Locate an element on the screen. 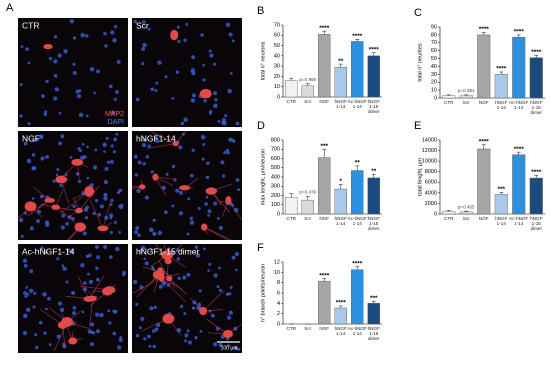 Image resolution: width=550 pixels, height=369 pixels. x-tick-label: Ac-hNGF 1-14 is located at coordinates (519, 105).